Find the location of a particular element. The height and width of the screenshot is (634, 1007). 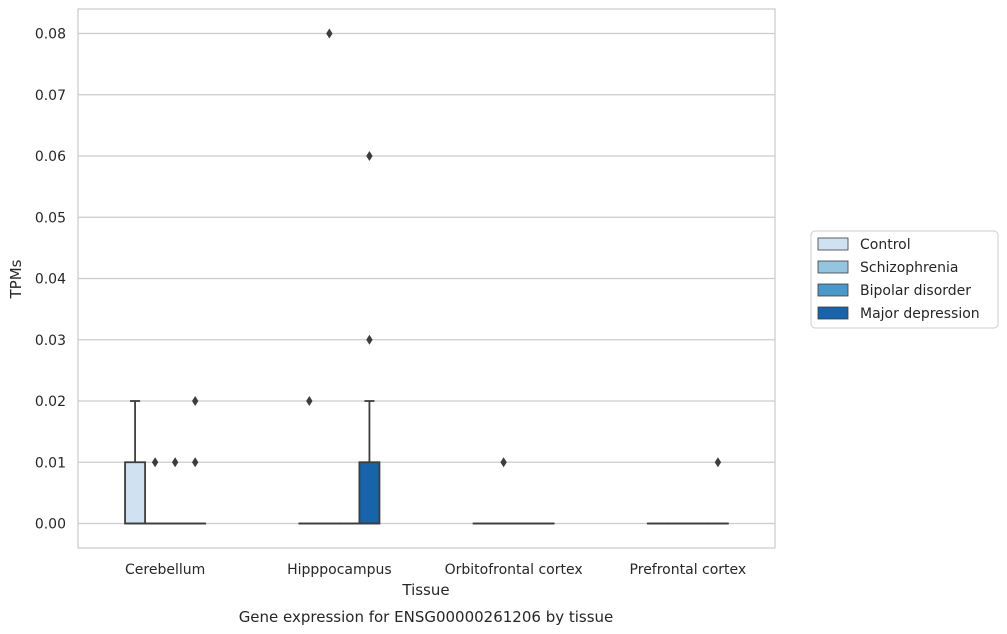

y-tick-label: 0.02 is located at coordinates (50, 402).